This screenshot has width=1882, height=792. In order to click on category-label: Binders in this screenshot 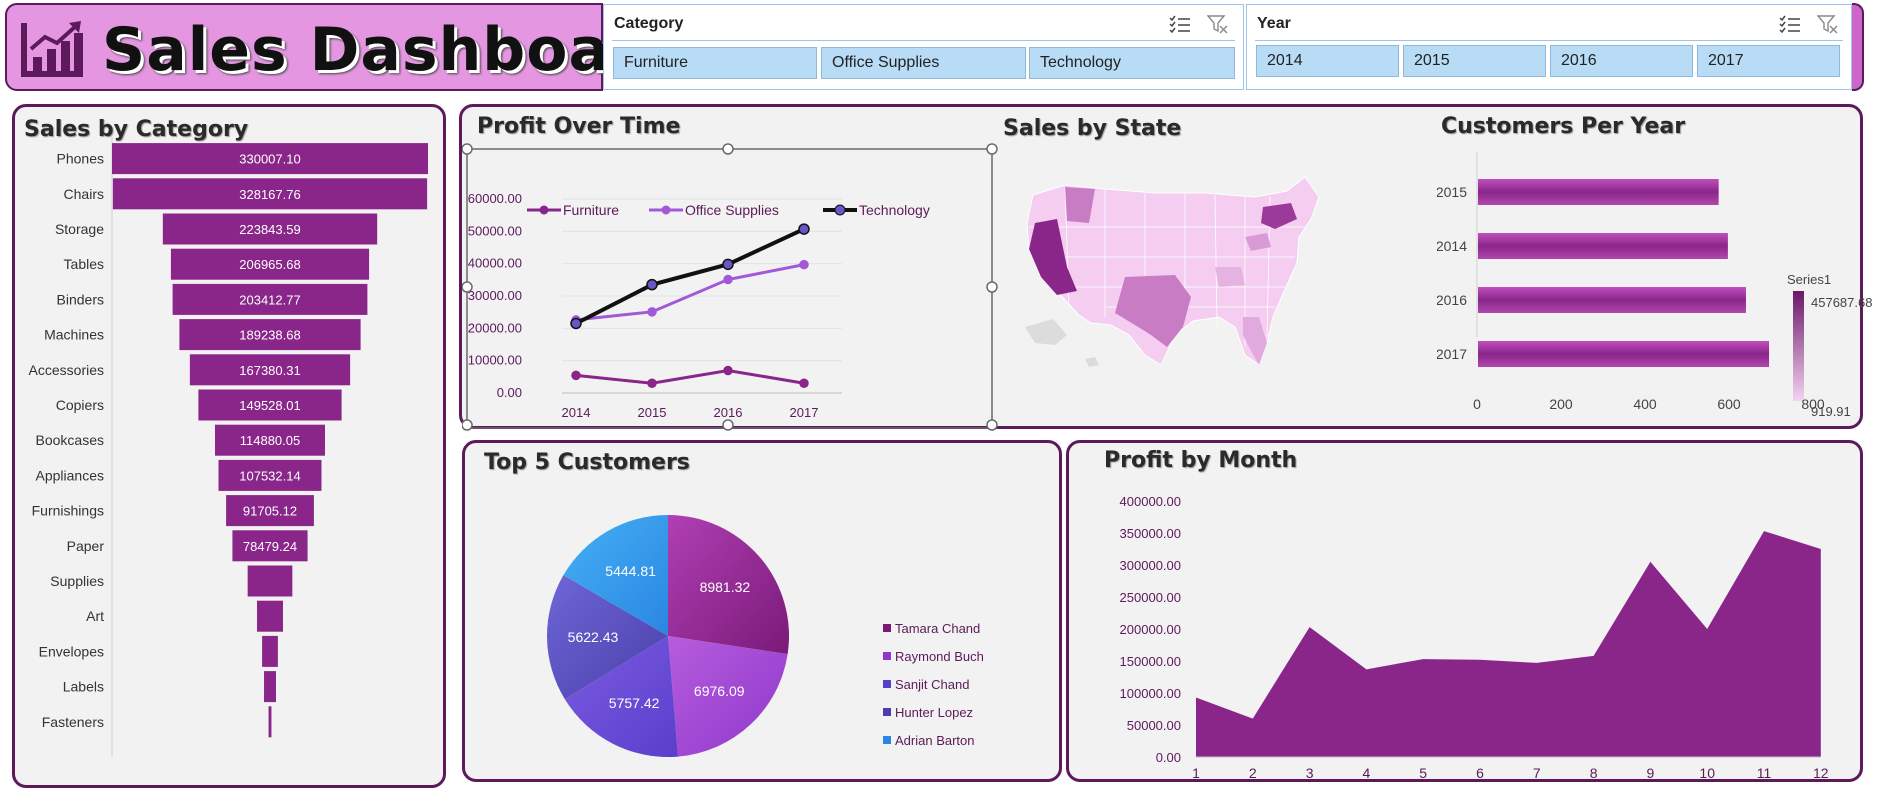, I will do `click(80, 299)`.